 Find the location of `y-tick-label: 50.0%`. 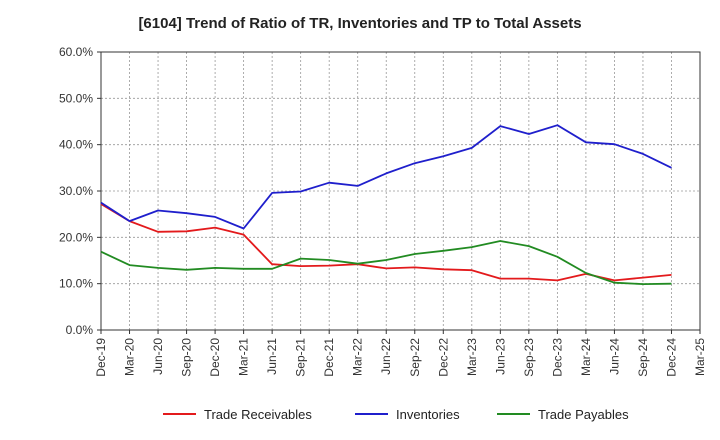

y-tick-label: 50.0% is located at coordinates (76, 98).